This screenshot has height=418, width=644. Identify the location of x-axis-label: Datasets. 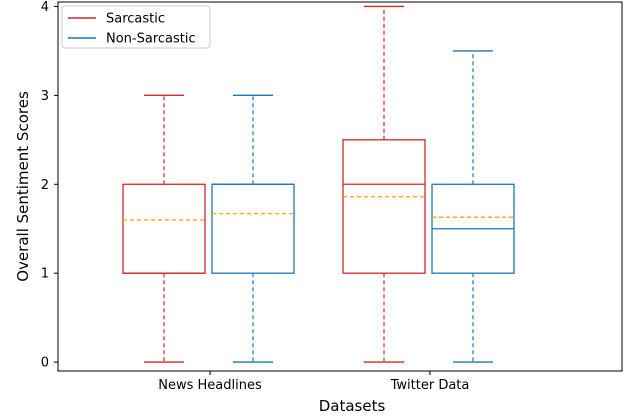
(352, 406).